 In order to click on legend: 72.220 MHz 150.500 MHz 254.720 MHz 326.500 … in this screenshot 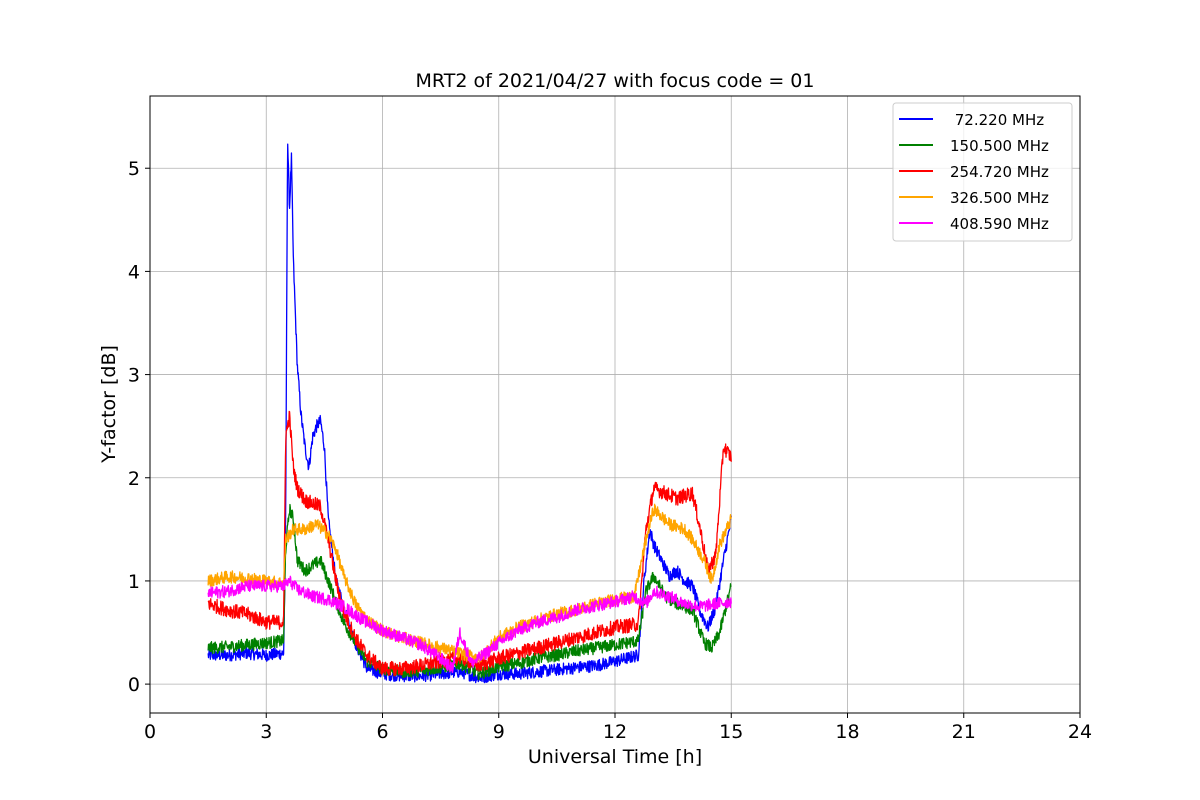, I will do `click(982, 172)`.